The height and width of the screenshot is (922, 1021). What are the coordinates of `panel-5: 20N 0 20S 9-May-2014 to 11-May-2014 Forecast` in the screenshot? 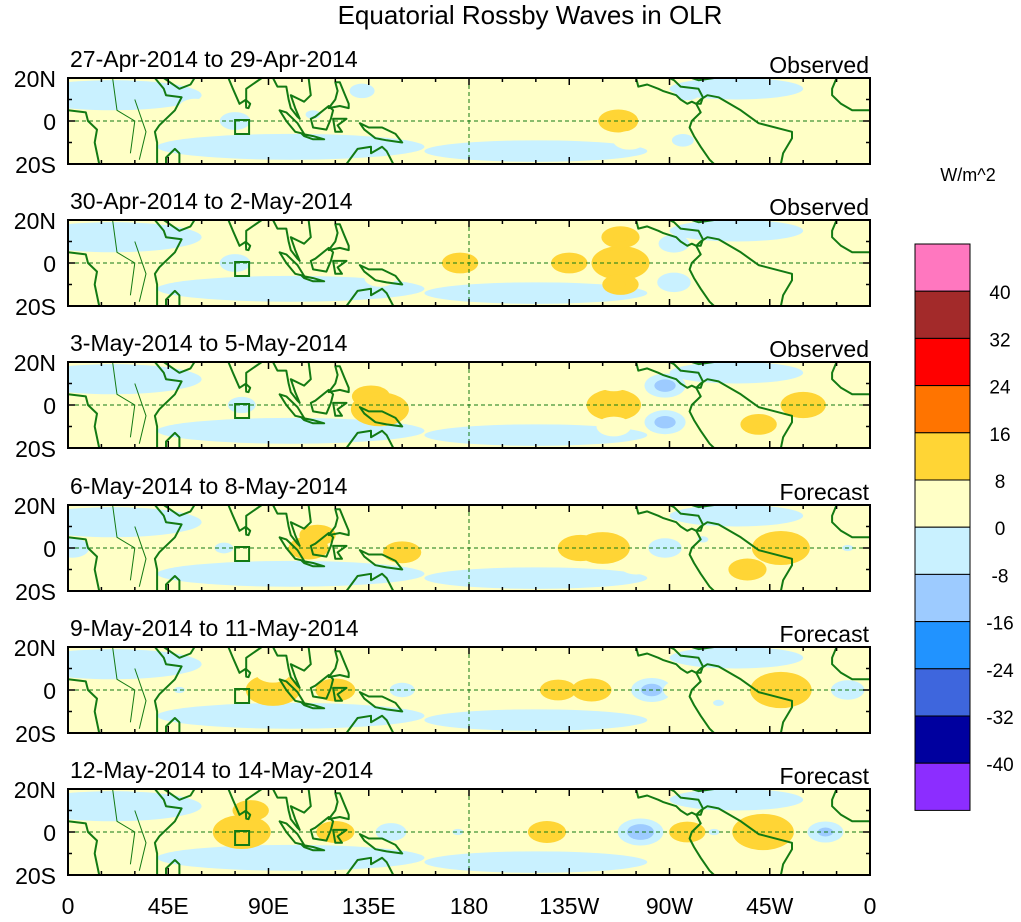 It's located at (442, 681).